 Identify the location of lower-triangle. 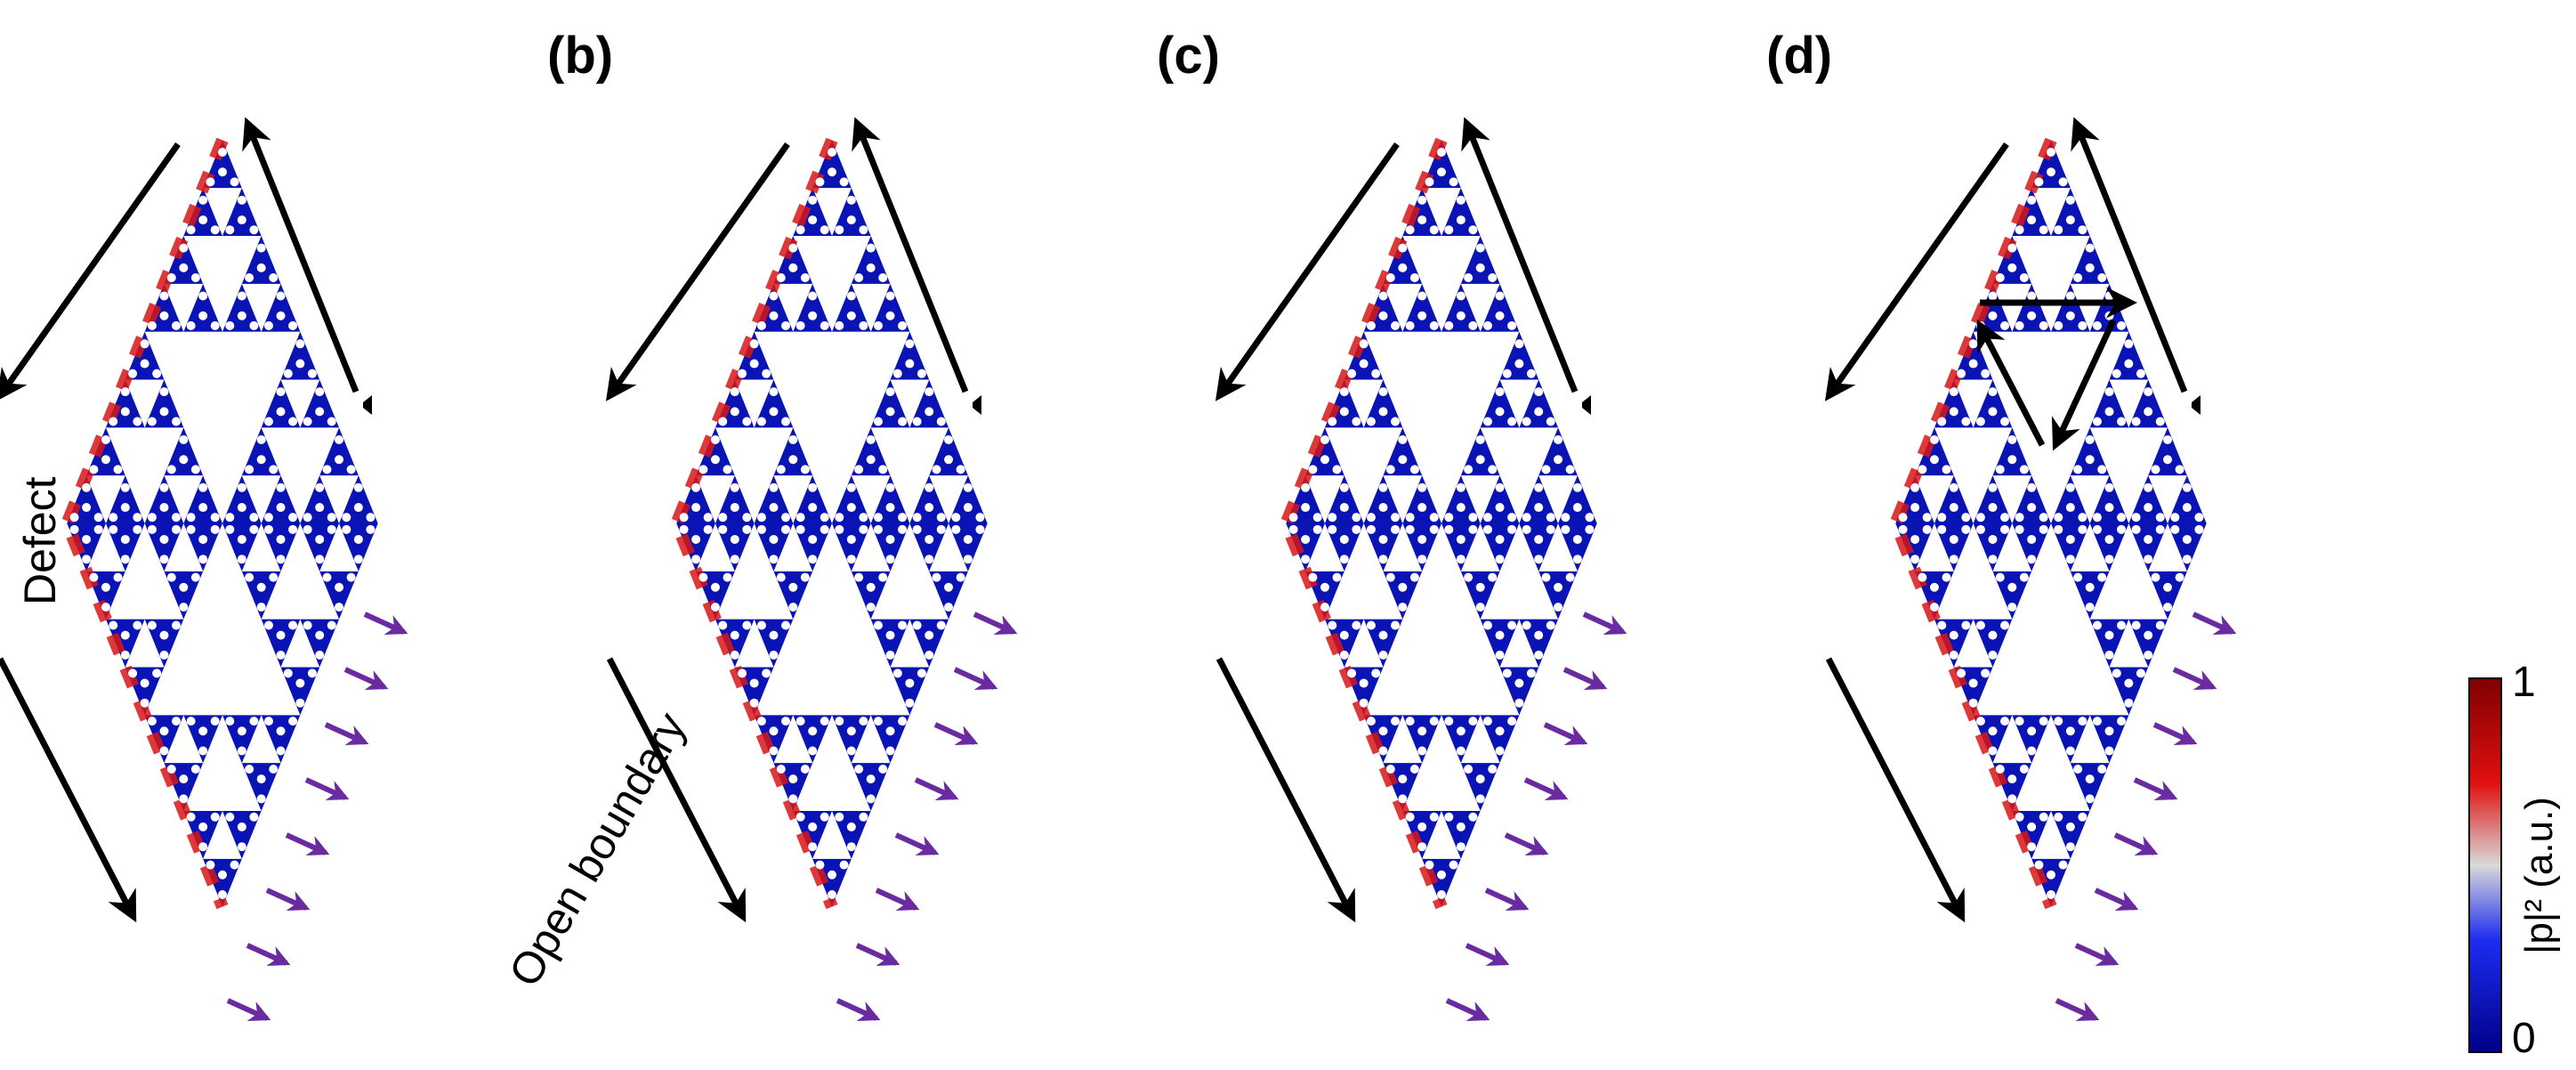
(2051, 715).